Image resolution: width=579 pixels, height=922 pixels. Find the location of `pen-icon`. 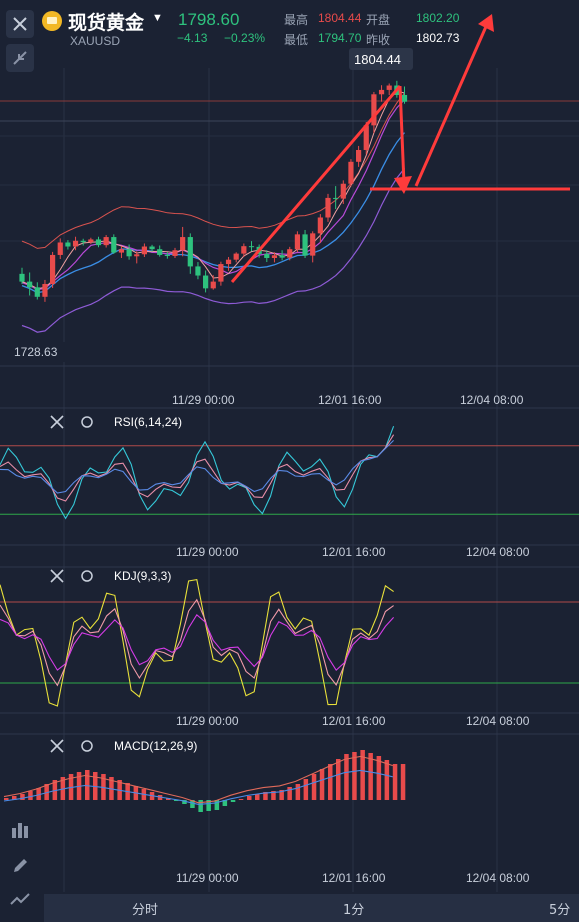

pen-icon is located at coordinates (20, 865).